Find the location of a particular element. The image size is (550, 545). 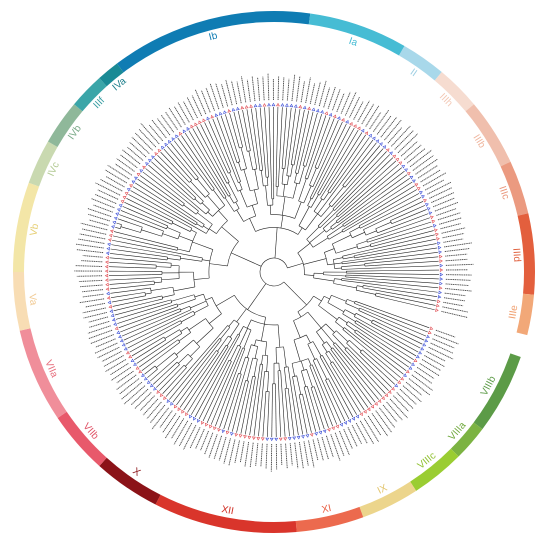

clade-label-ix: IX is located at coordinates (383, 489).